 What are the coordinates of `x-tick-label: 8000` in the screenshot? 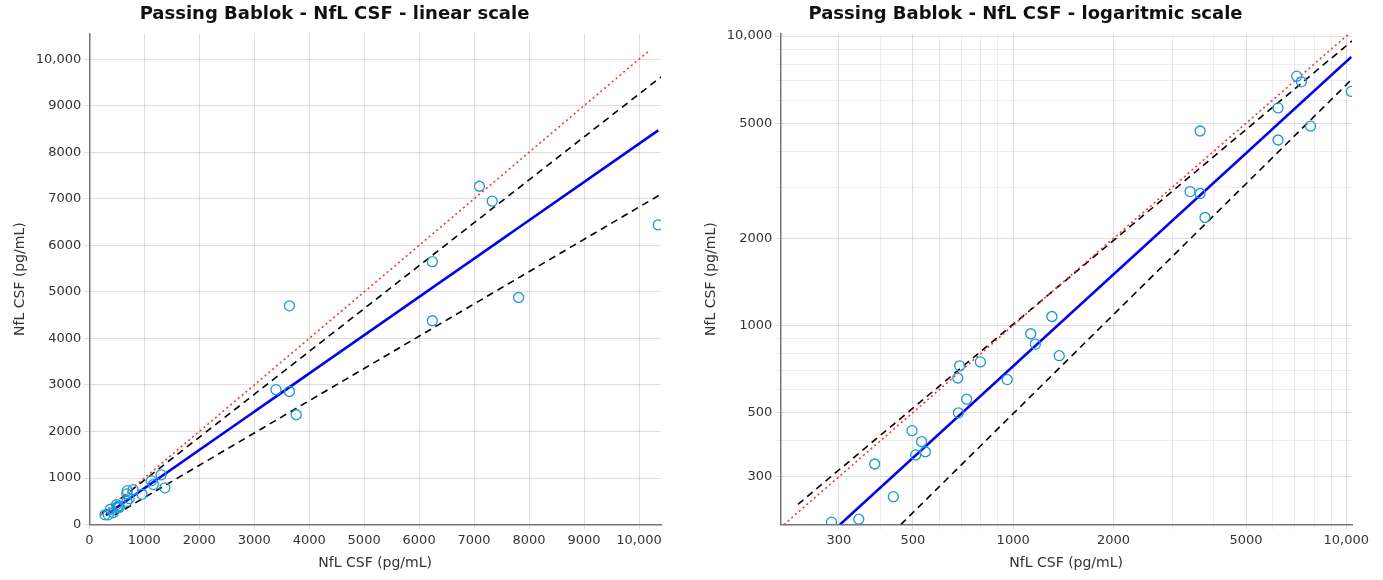 It's located at (529, 539).